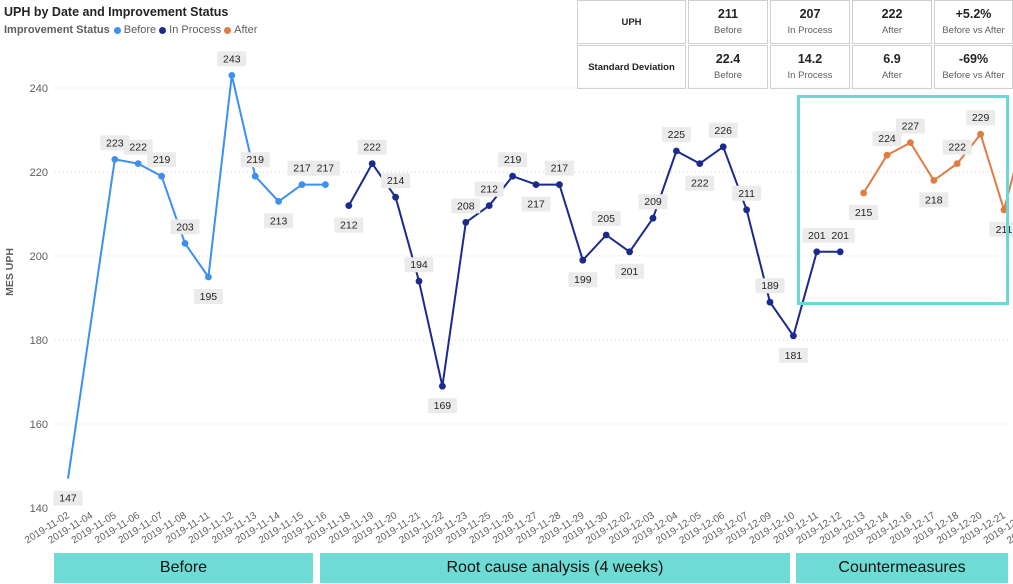 The height and width of the screenshot is (584, 1013). Describe the element at coordinates (185, 227) in the screenshot. I see `data-label: 203` at that location.